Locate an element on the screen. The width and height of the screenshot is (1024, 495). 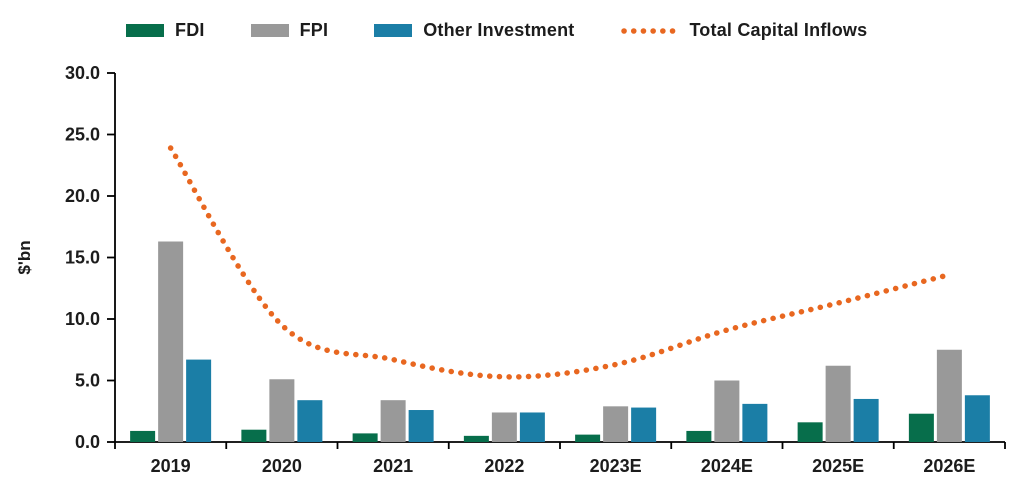
legend-item-fpi: FPI is located at coordinates (289, 30).